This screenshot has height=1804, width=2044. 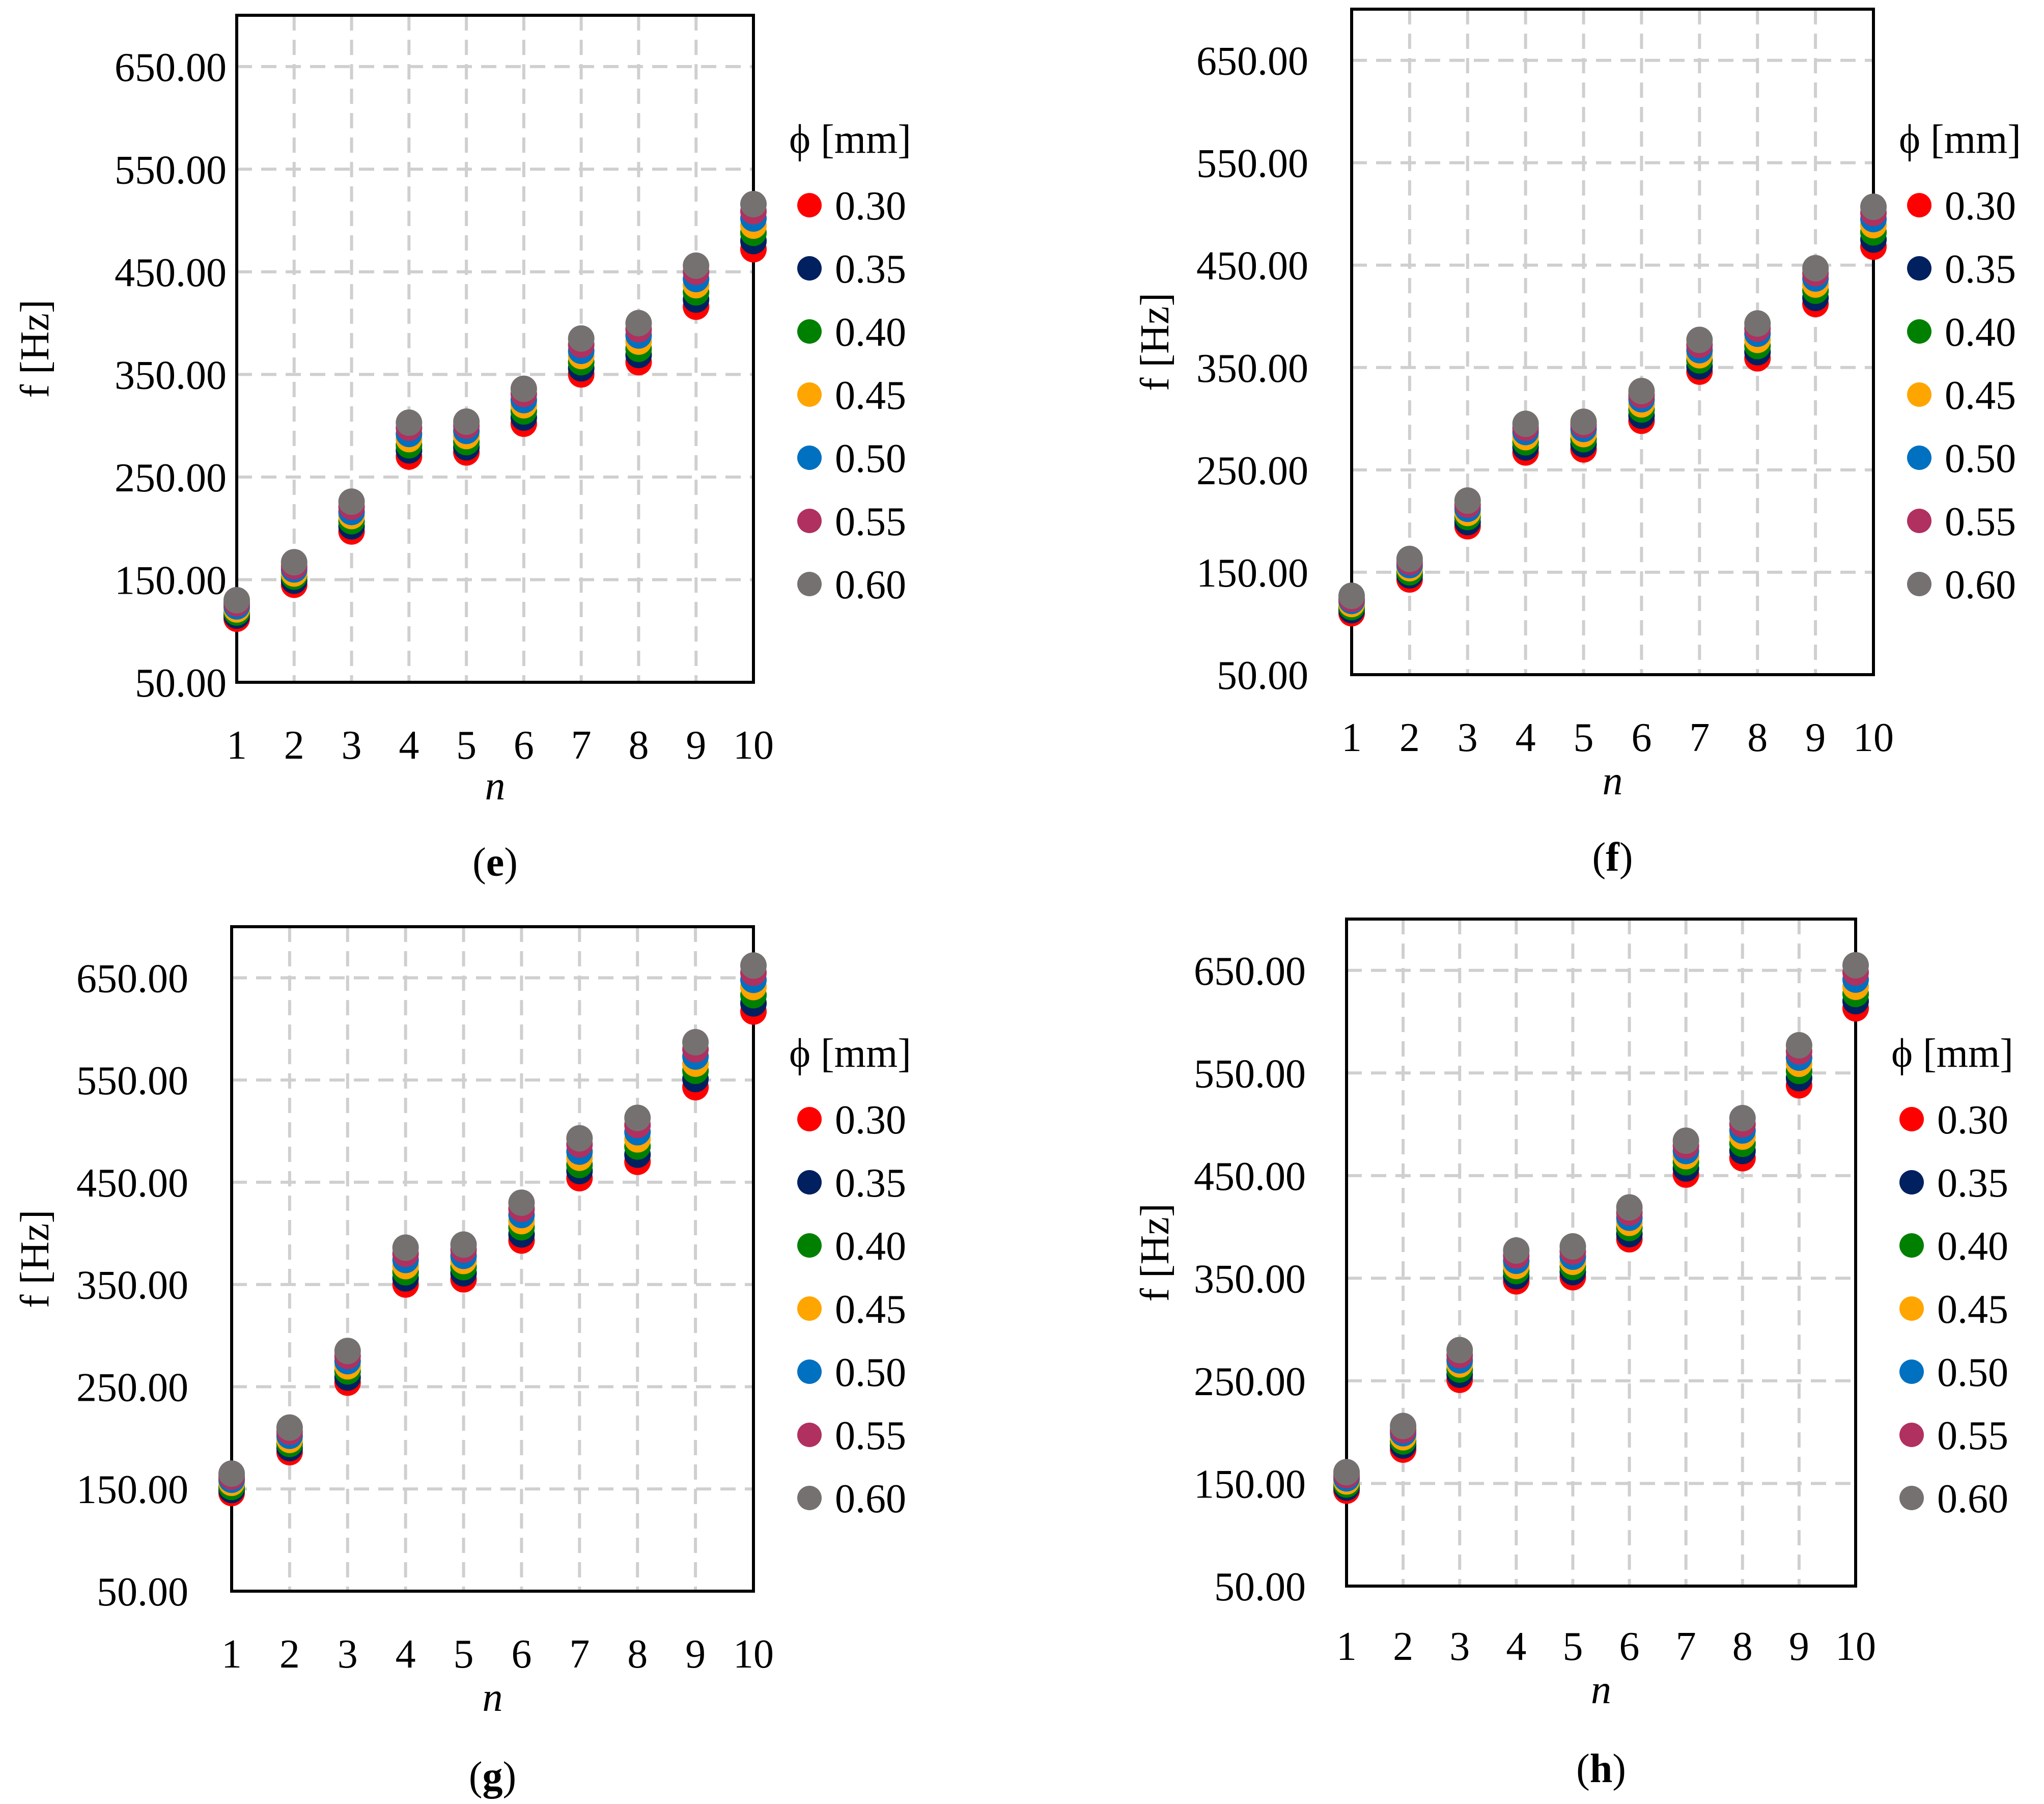 I want to click on x-tick-label: 1, so click(x=231, y=1654).